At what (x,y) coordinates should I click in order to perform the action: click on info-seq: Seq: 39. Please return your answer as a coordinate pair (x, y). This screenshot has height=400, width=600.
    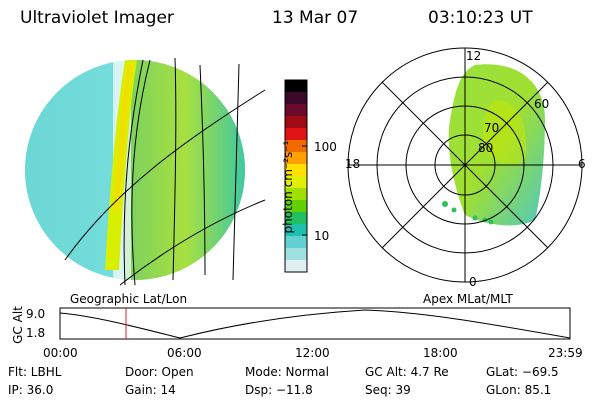
    Looking at the image, I should click on (388, 390).